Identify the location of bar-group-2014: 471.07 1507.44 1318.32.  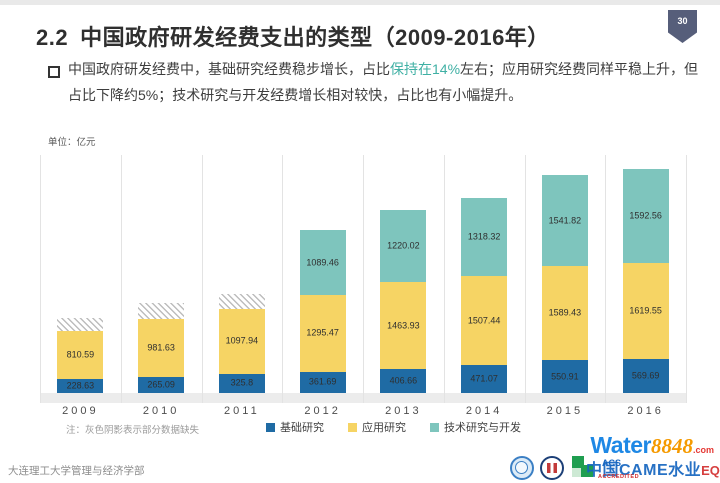
(484, 295).